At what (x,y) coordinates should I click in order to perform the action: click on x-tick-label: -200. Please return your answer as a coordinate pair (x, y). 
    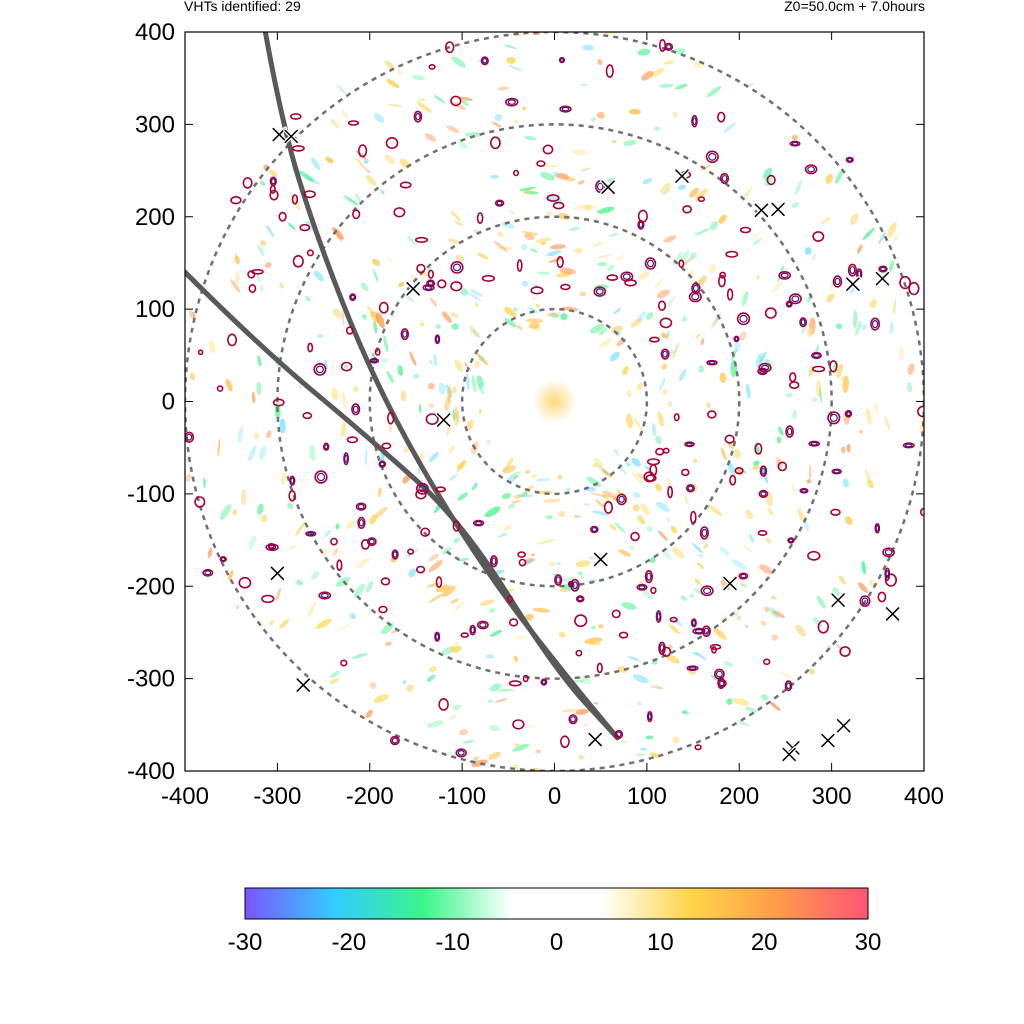
    Looking at the image, I should click on (370, 796).